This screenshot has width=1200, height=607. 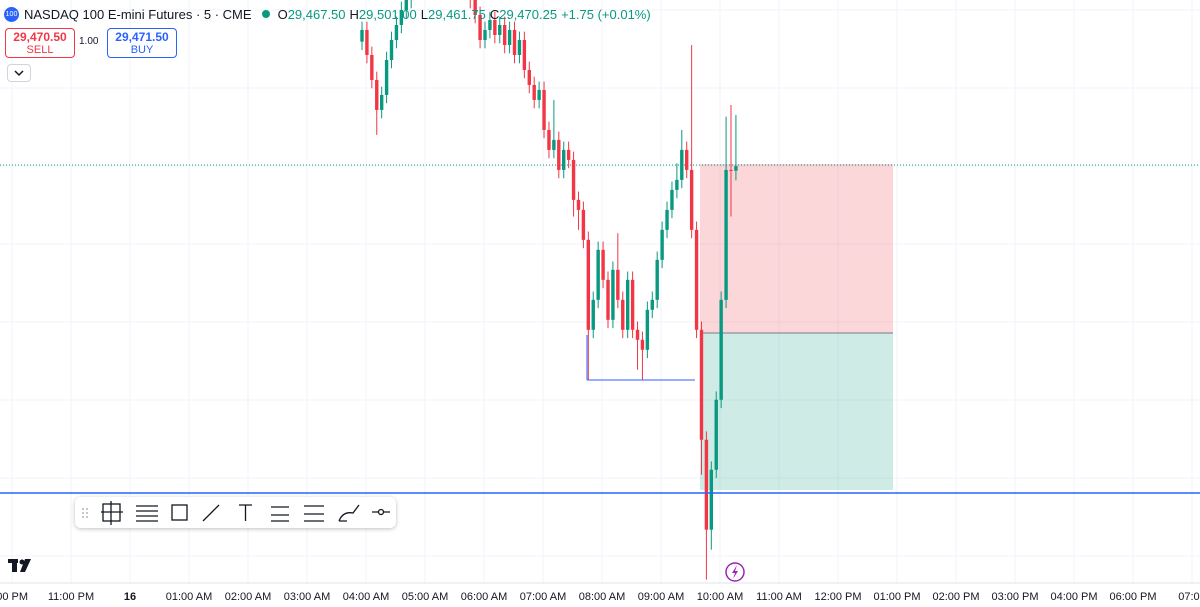 What do you see at coordinates (366, 597) in the screenshot?
I see `time-label: 04:00 AM` at bounding box center [366, 597].